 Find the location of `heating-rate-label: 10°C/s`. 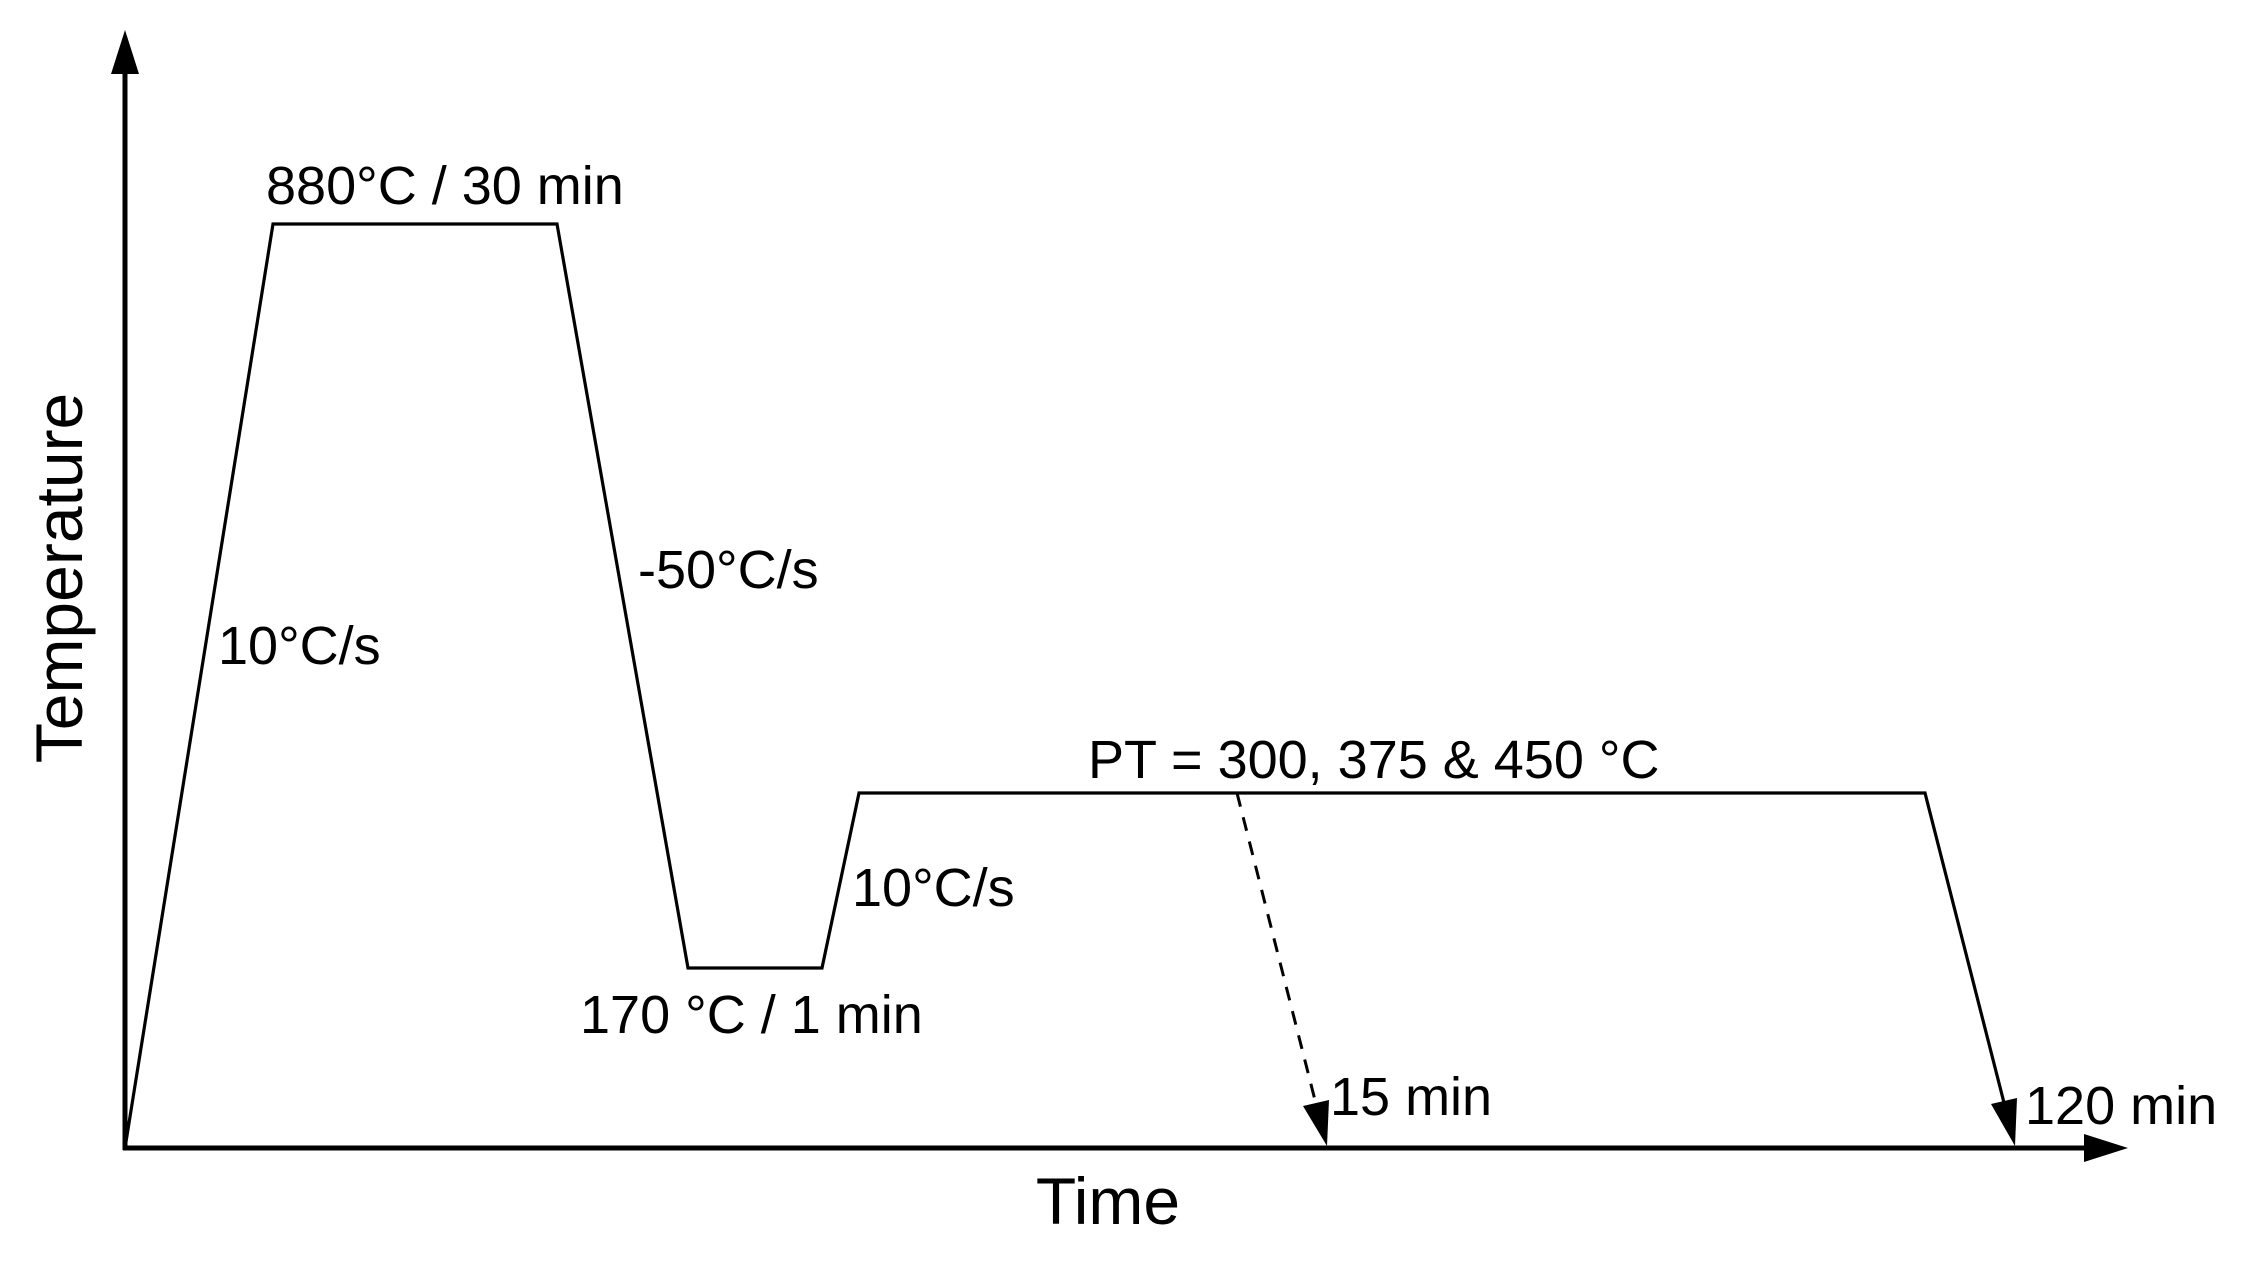

heating-rate-label: 10°C/s is located at coordinates (299, 646).